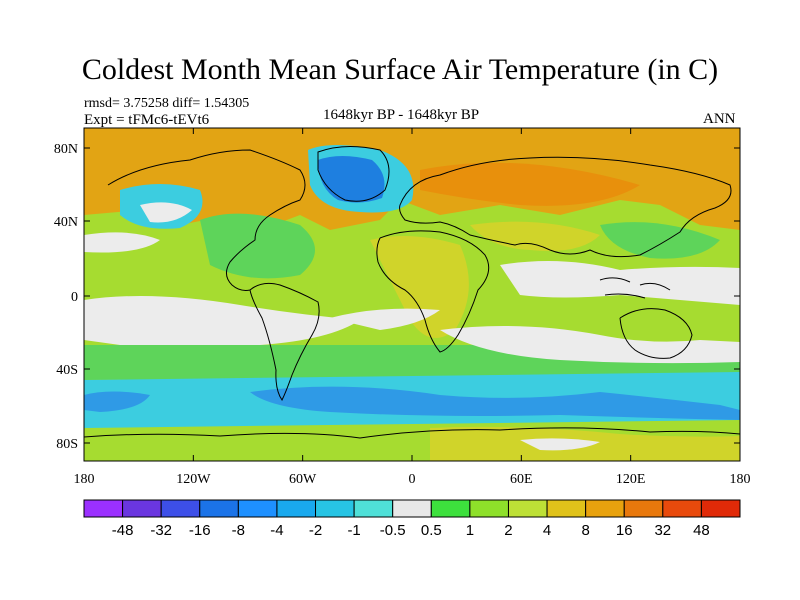 This screenshot has width=800, height=600. What do you see at coordinates (67, 444) in the screenshot?
I see `lat-label: 80S` at bounding box center [67, 444].